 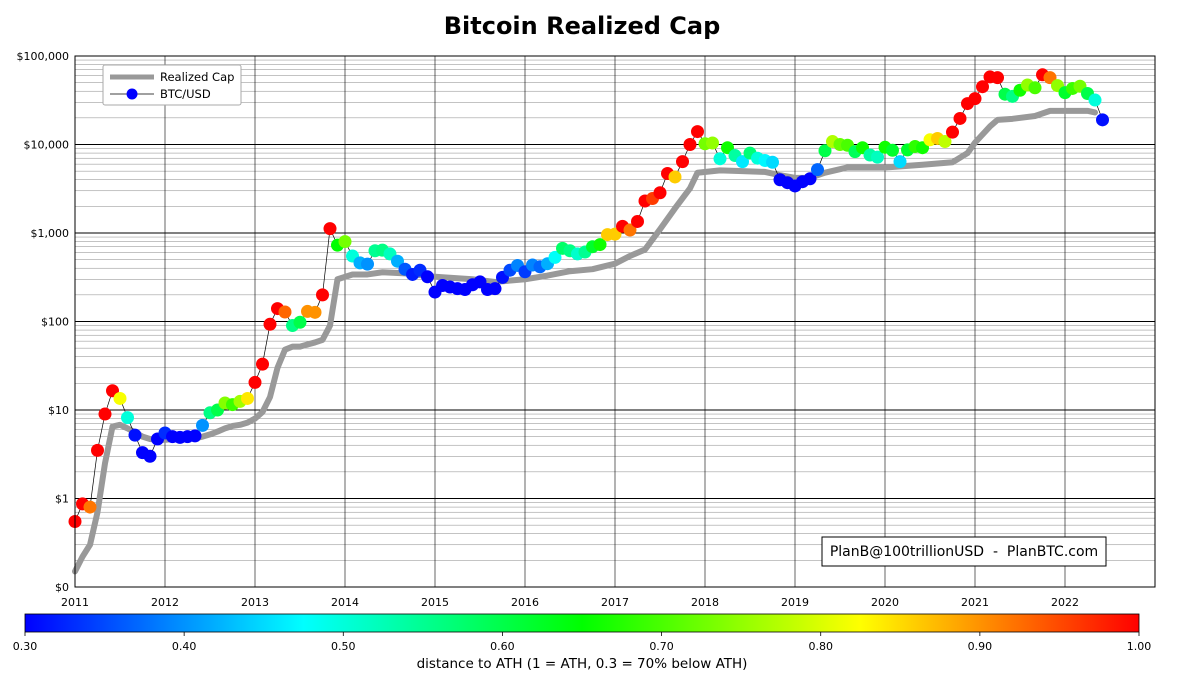 What do you see at coordinates (58, 410) in the screenshot?
I see `y-tick-label: $10` at bounding box center [58, 410].